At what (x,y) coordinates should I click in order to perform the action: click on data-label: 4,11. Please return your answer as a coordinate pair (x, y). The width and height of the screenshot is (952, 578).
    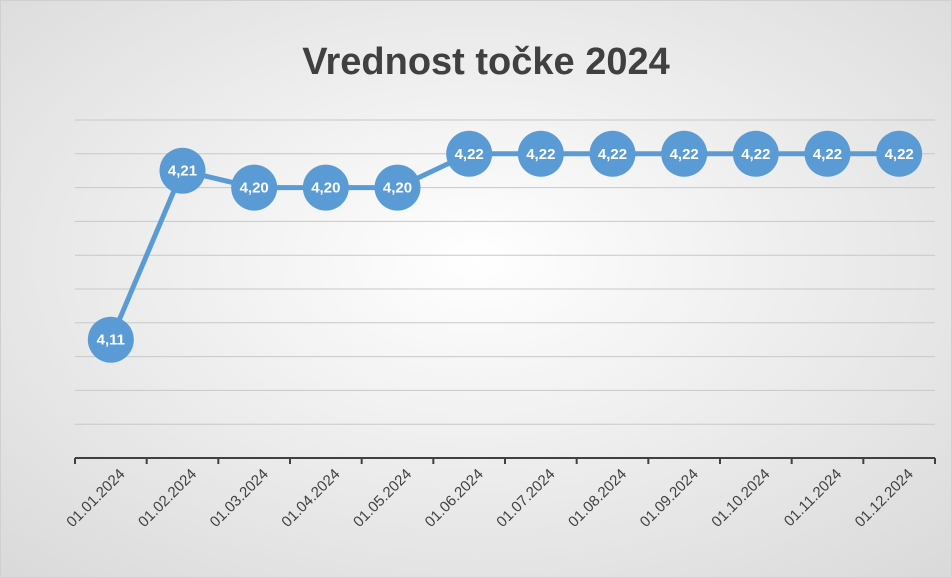
    Looking at the image, I should click on (111, 340).